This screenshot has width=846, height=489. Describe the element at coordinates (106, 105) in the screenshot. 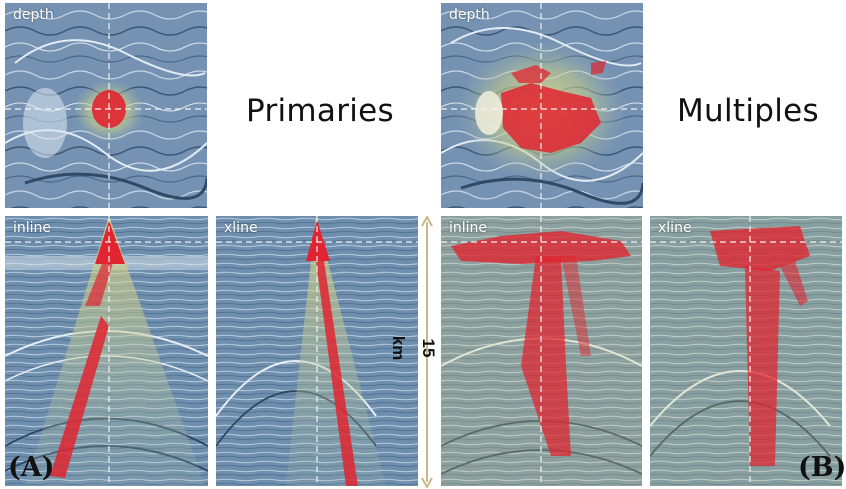

I see `depth-slice-primaries: depth` at that location.